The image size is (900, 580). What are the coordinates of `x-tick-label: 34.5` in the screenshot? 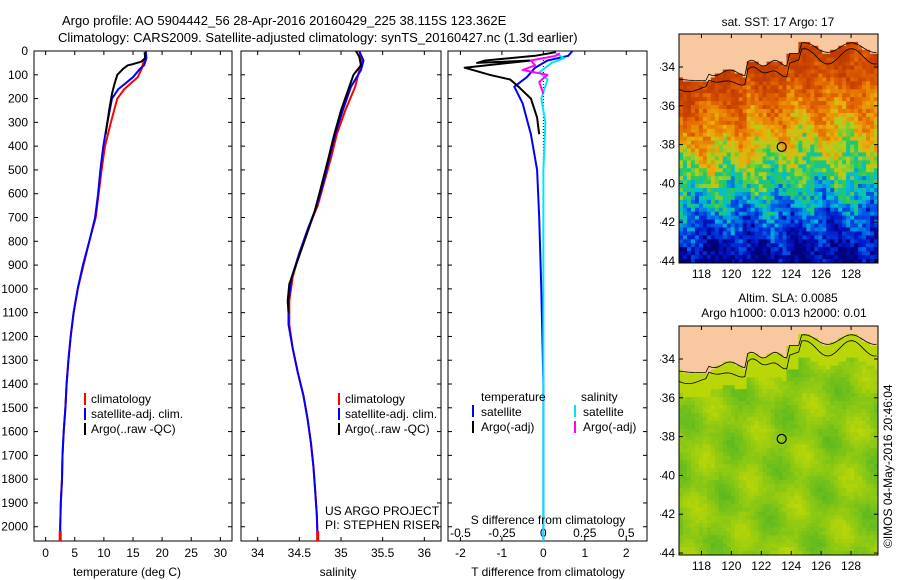 It's located at (300, 553).